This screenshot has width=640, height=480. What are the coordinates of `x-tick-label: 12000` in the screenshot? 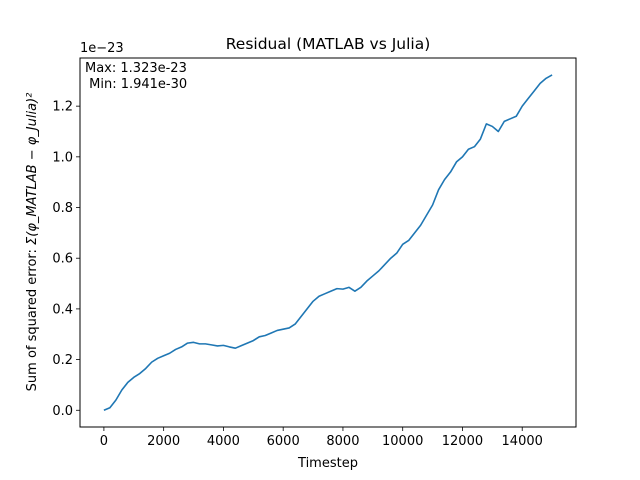 It's located at (462, 441).